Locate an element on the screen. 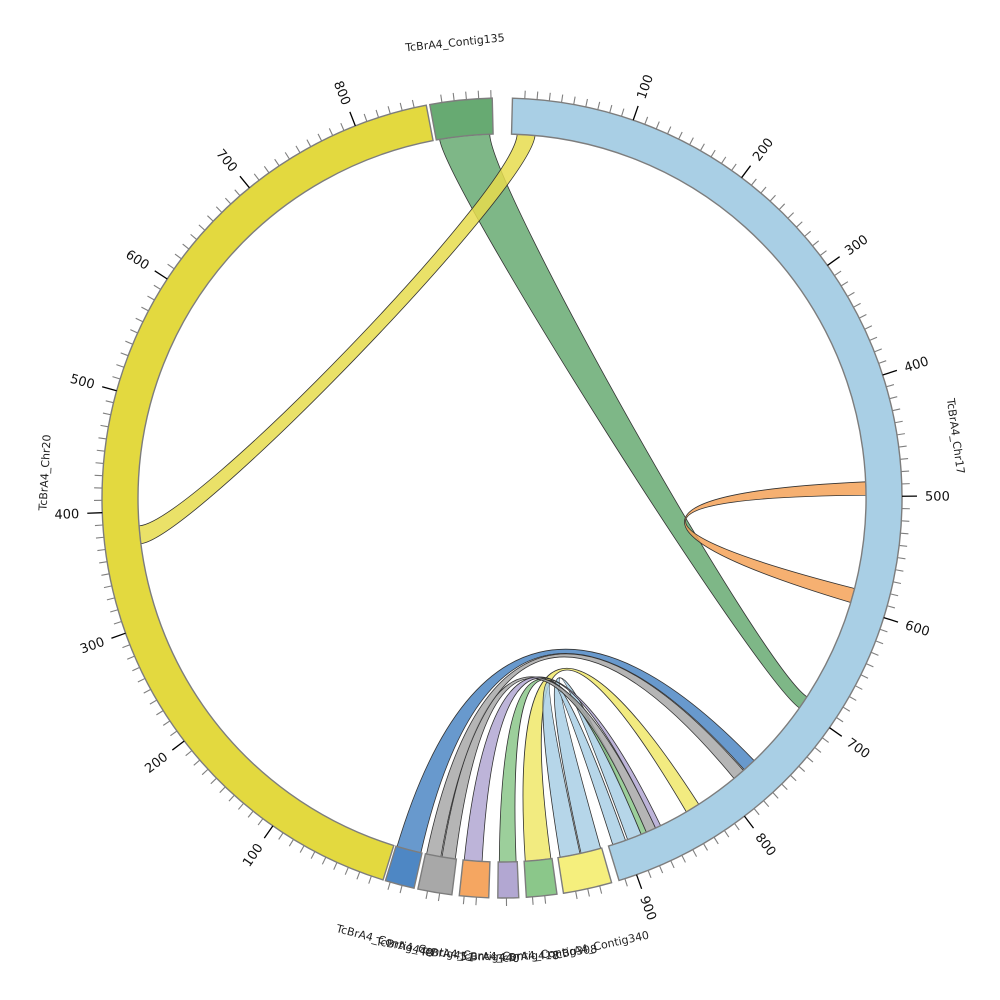 The width and height of the screenshot is (1000, 1000). tick-label: 600 is located at coordinates (917, 629).